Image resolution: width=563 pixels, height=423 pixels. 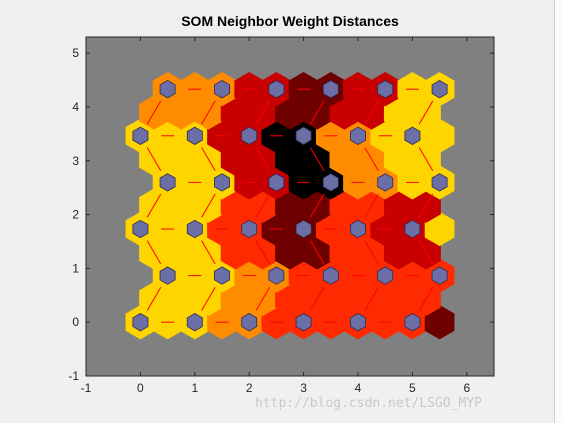 What do you see at coordinates (194, 388) in the screenshot?
I see `x-tick-label: 1` at bounding box center [194, 388].